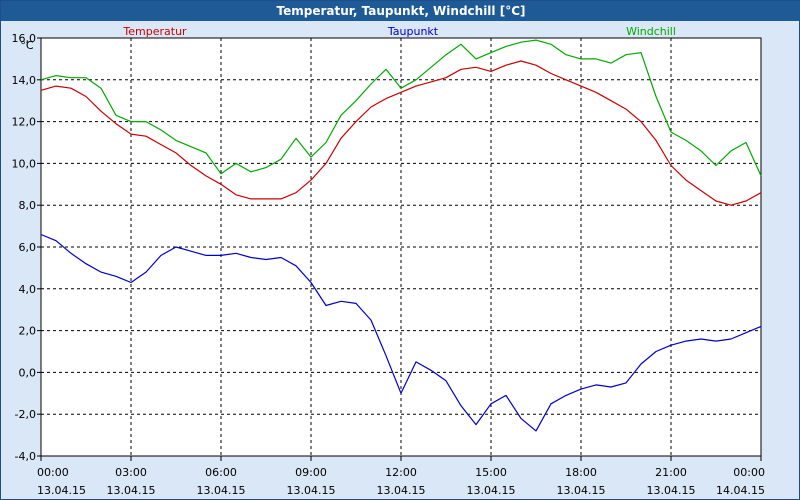 The height and width of the screenshot is (500, 800). What do you see at coordinates (154, 31) in the screenshot?
I see `legend-temperatur: Temperatur` at bounding box center [154, 31].